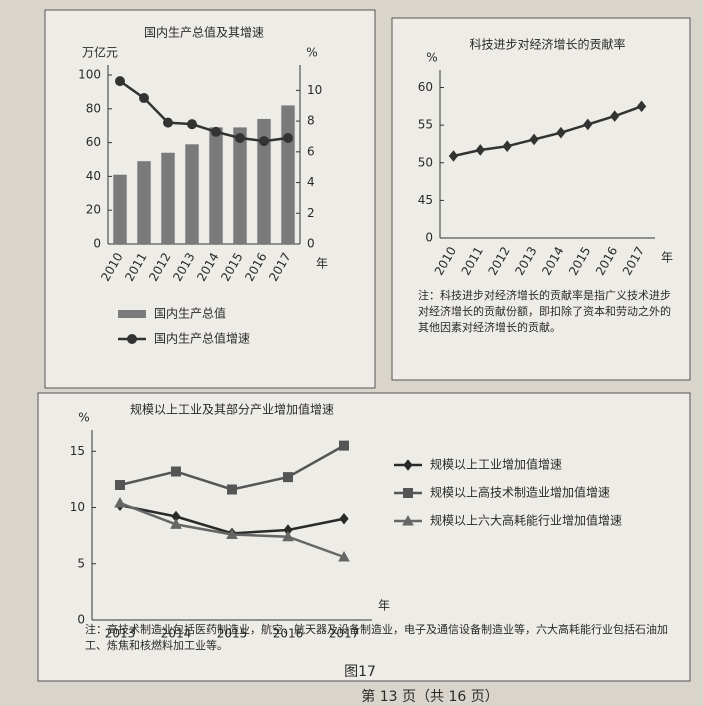 This screenshot has height=706, width=703. What do you see at coordinates (311, 182) in the screenshot?
I see `y2-tick-label: 4` at bounding box center [311, 182].